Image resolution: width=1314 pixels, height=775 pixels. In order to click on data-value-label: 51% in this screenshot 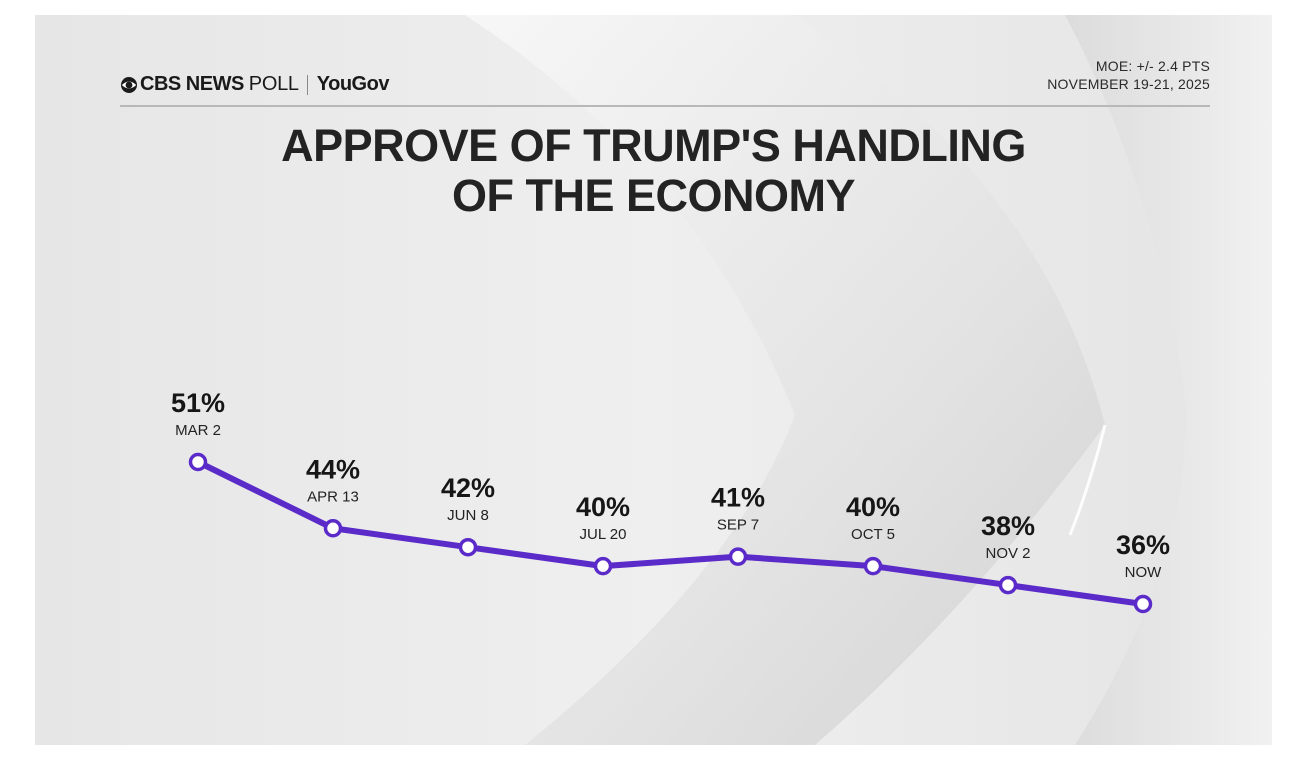, I will do `click(198, 403)`.